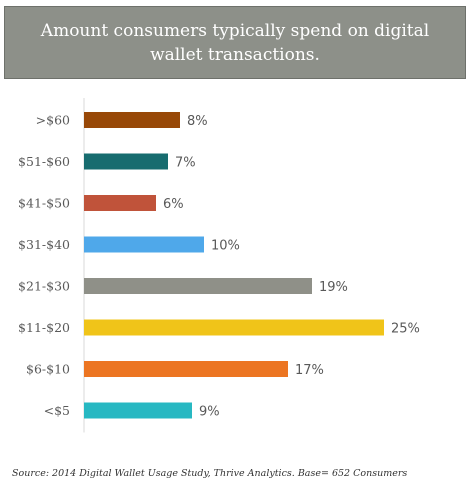 The image size is (475, 490). Describe the element at coordinates (197, 121) in the screenshot. I see `value-label: 8%` at that location.